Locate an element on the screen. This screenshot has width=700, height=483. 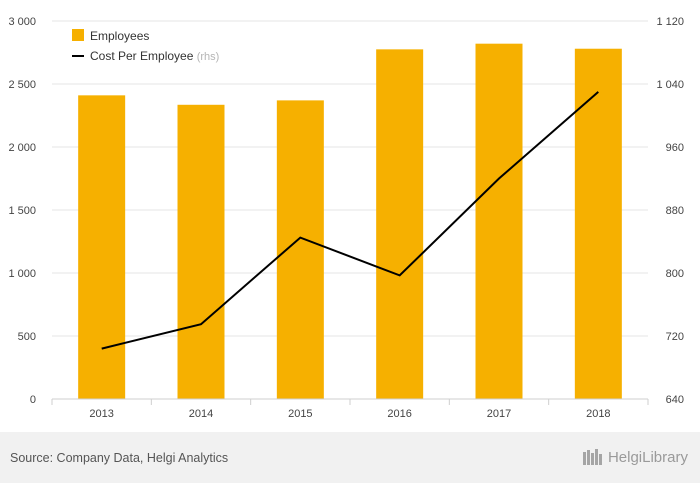
legend-label-employees: Employees is located at coordinates (119, 36).